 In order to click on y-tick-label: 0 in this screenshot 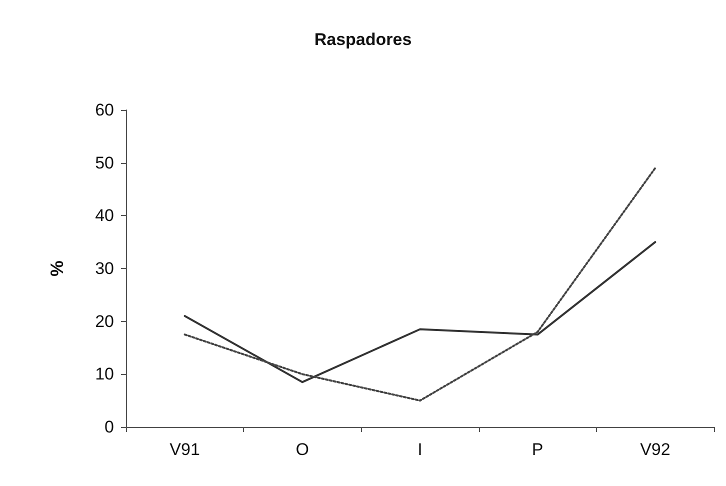, I will do `click(109, 427)`.